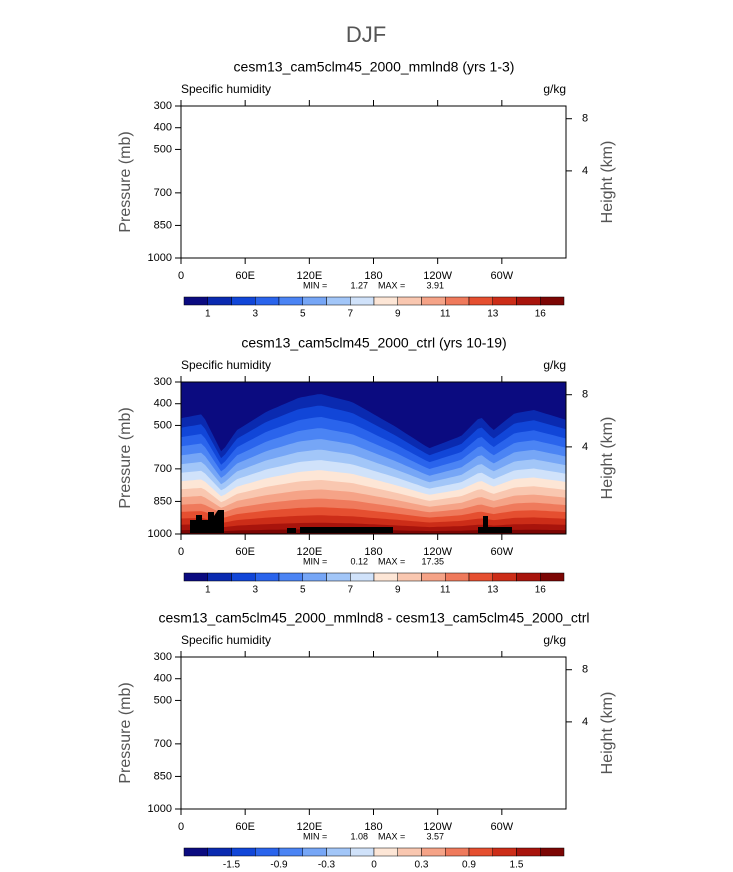 The height and width of the screenshot is (872, 733). I want to click on max-label: MAX =, so click(391, 836).